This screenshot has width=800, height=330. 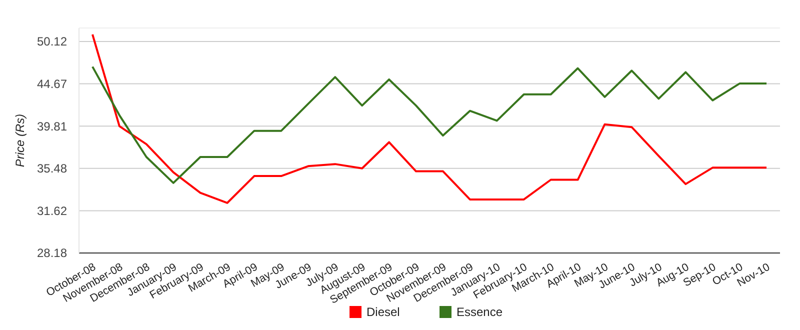 What do you see at coordinates (20, 141) in the screenshot?
I see `y-axis-title: Price (Rs)` at bounding box center [20, 141].